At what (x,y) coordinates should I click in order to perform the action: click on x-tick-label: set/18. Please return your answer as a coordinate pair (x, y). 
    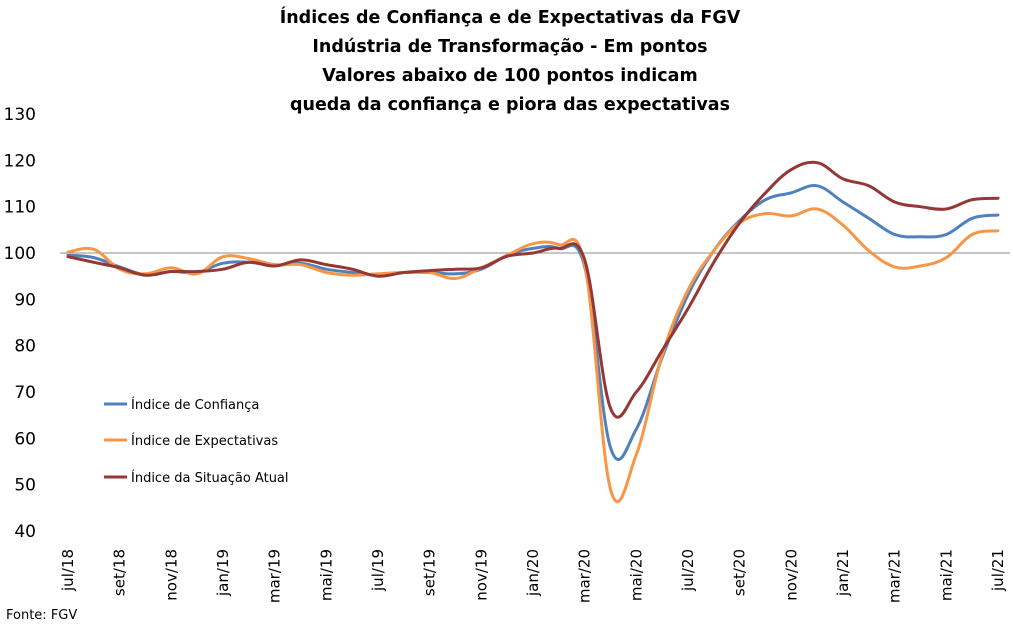
    Looking at the image, I should click on (120, 572).